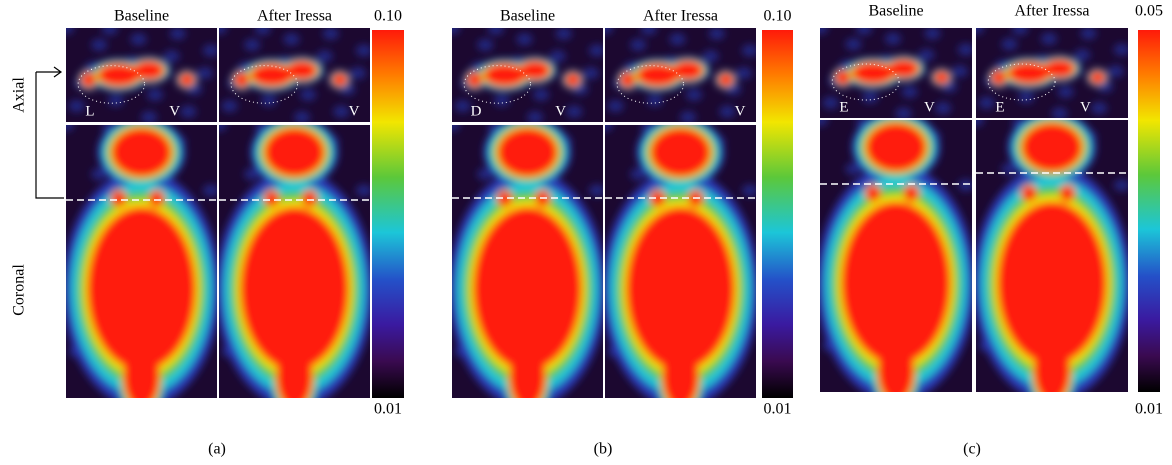  I want to click on column-header: After Iressa, so click(680, 16).